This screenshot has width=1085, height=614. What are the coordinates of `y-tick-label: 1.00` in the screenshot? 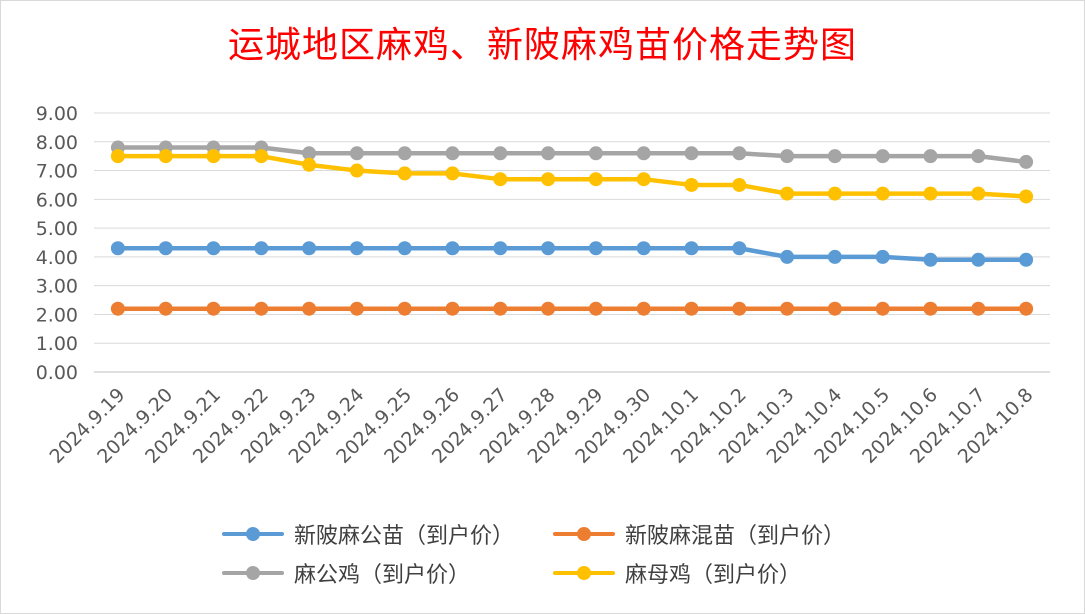 It's located at (57, 344).